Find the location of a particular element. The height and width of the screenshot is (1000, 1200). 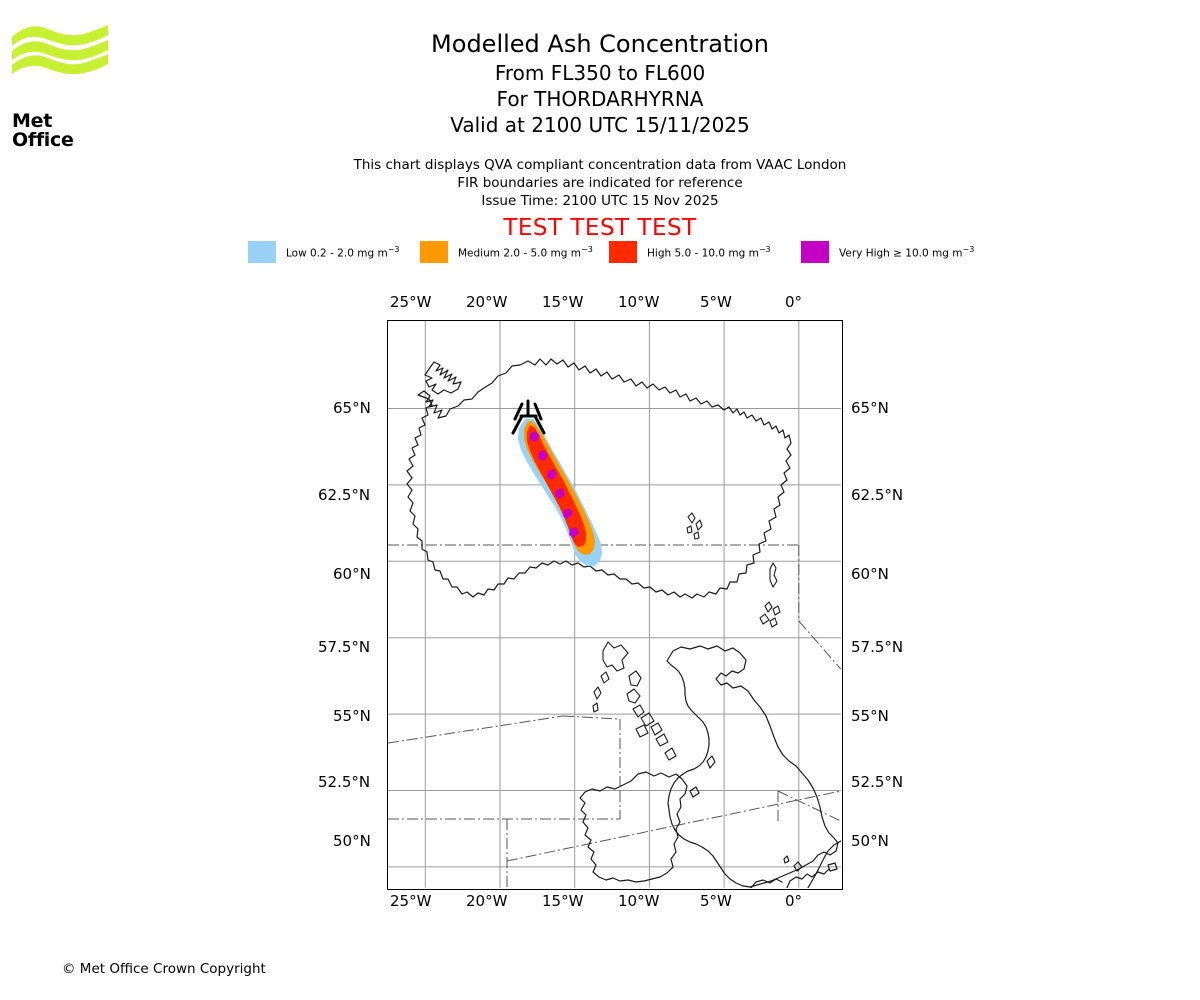

ash-contour-very-high is located at coordinates (554, 484).